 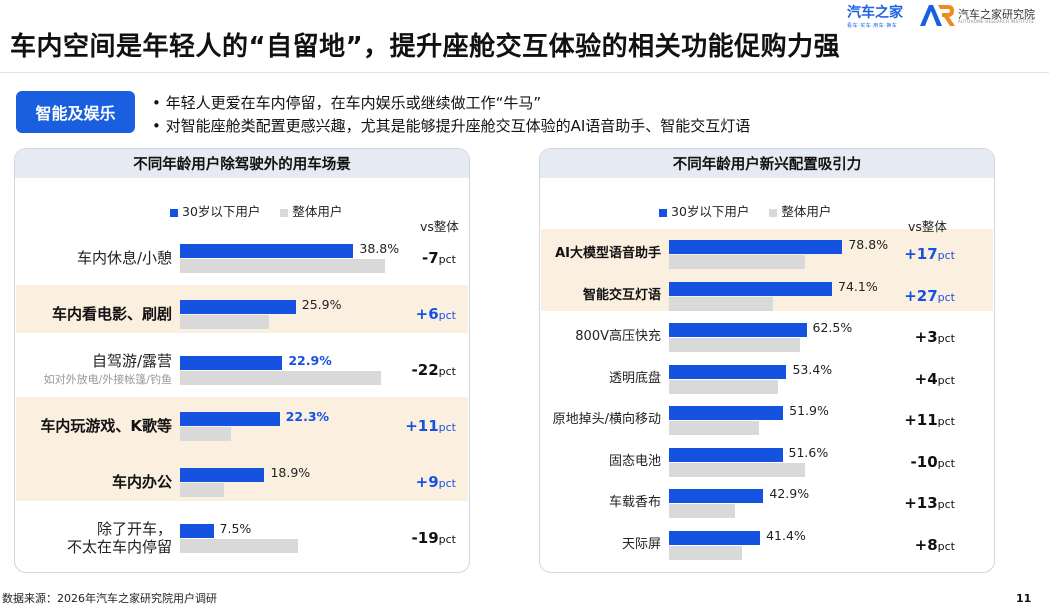 I want to click on diff-value: +3pct, so click(x=935, y=337).